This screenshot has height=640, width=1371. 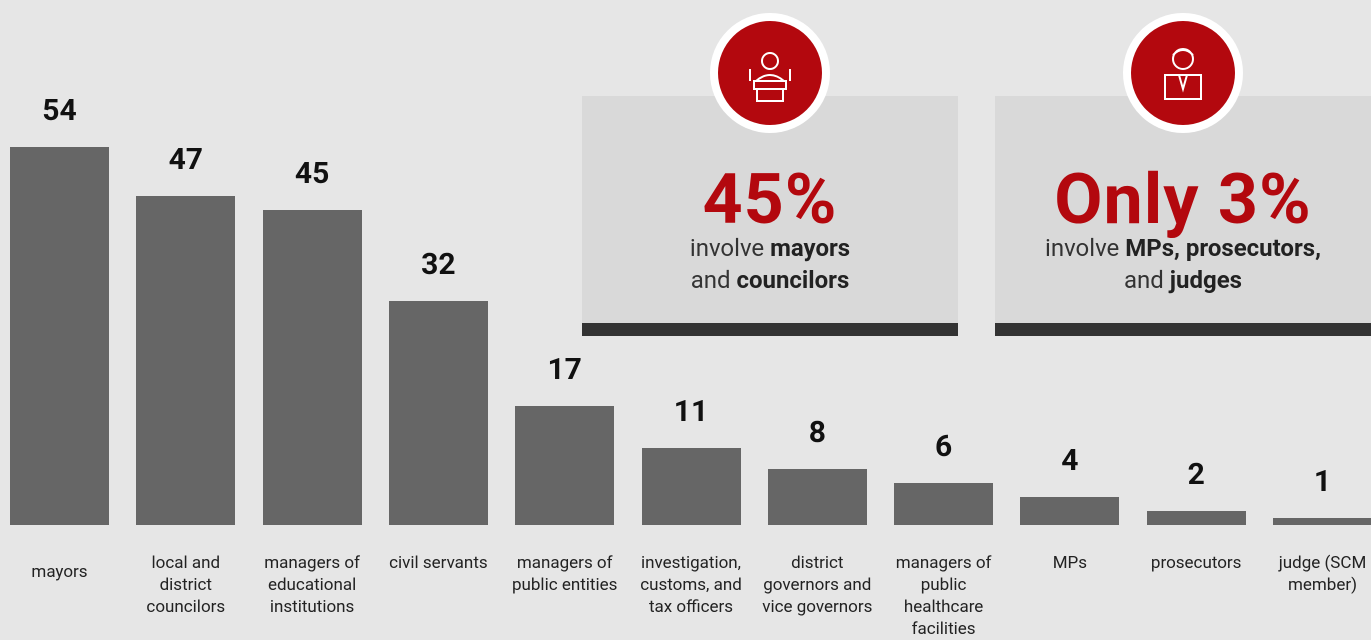 What do you see at coordinates (186, 585) in the screenshot?
I see `category-label: local and district councilors` at bounding box center [186, 585].